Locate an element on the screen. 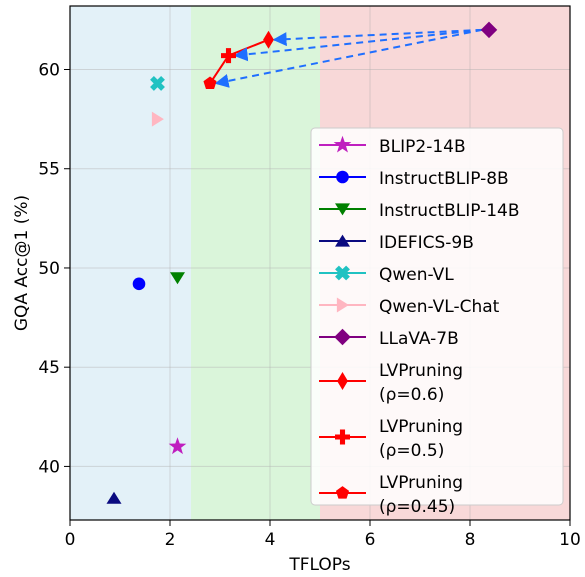  y-axis-ticks: 40 45 50 55 60 is located at coordinates (54, 269).